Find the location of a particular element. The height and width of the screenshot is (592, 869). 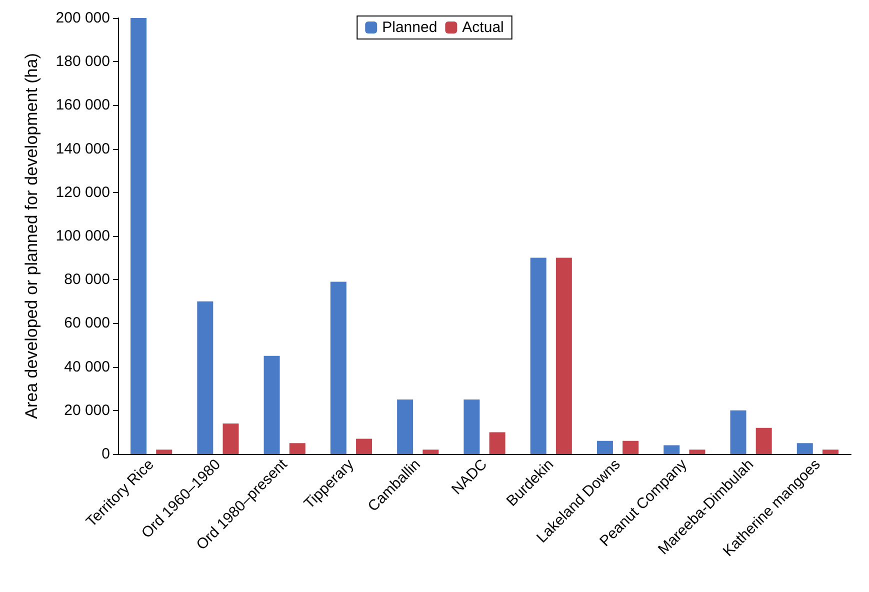

y-tick-label: 120 000 is located at coordinates (83, 192).